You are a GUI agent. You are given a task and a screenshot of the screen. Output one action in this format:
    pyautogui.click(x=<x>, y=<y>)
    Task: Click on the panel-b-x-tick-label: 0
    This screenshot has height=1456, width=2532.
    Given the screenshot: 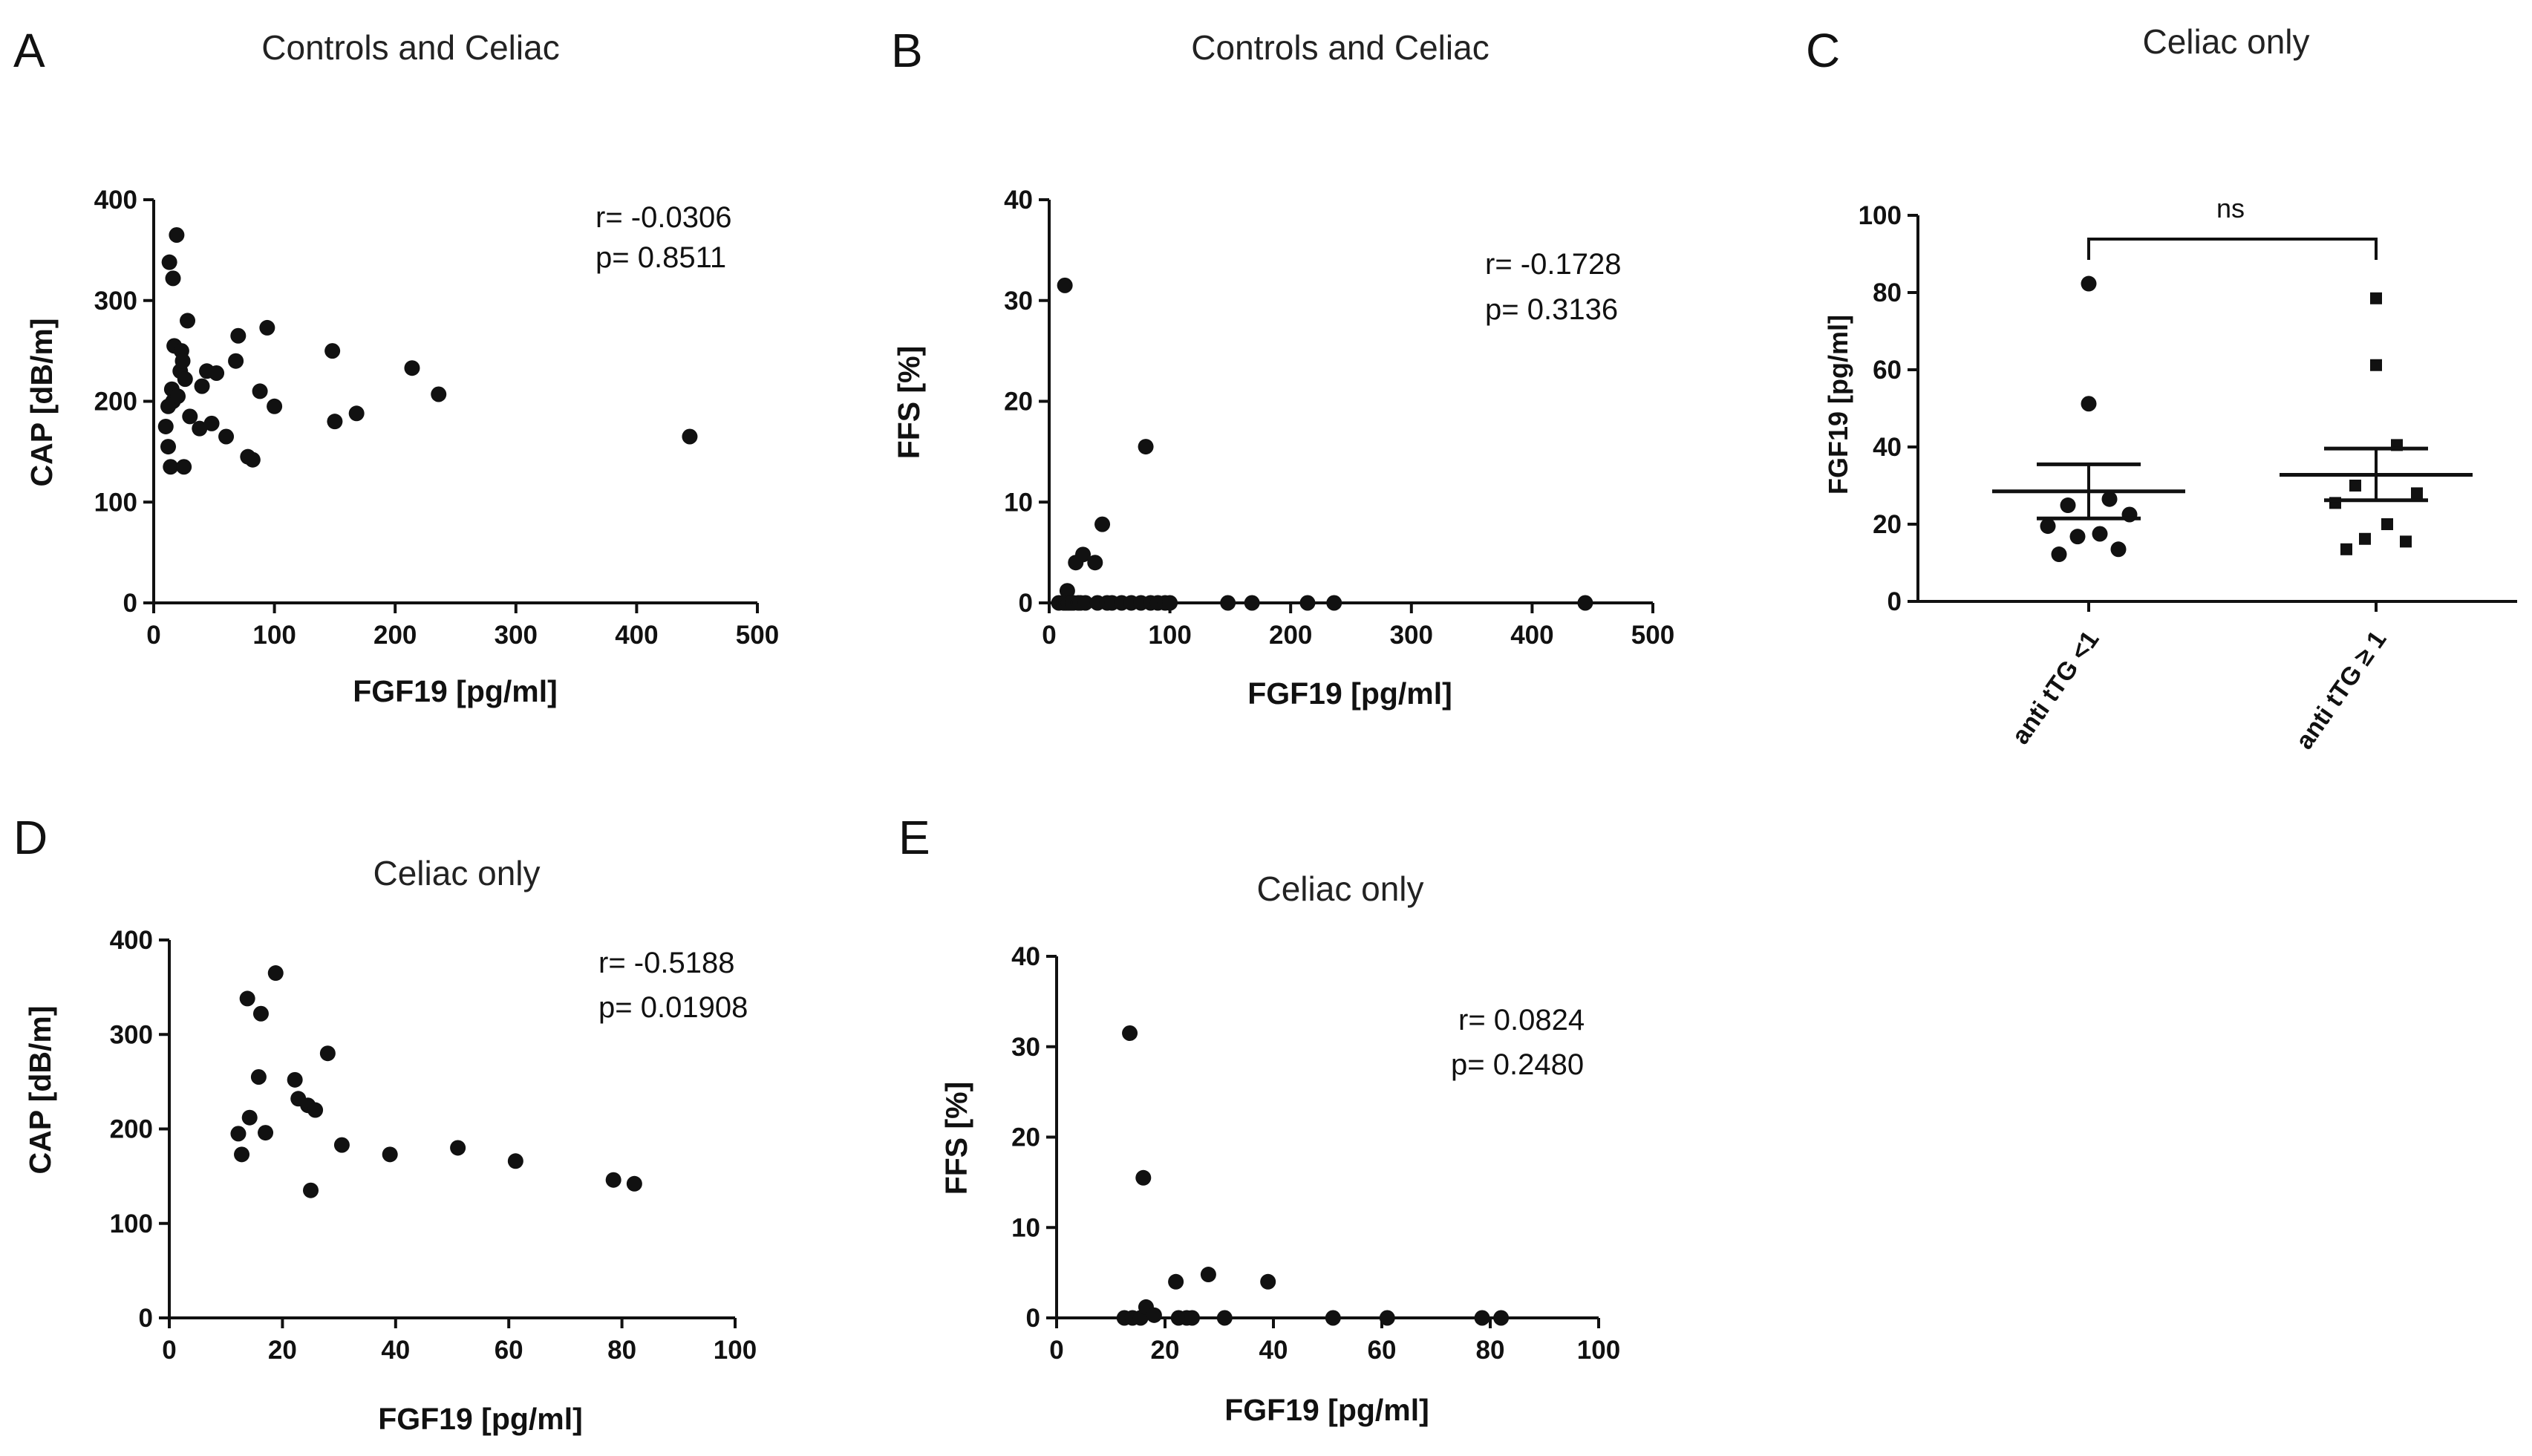 What is the action you would take?
    pyautogui.click(x=1049, y=636)
    